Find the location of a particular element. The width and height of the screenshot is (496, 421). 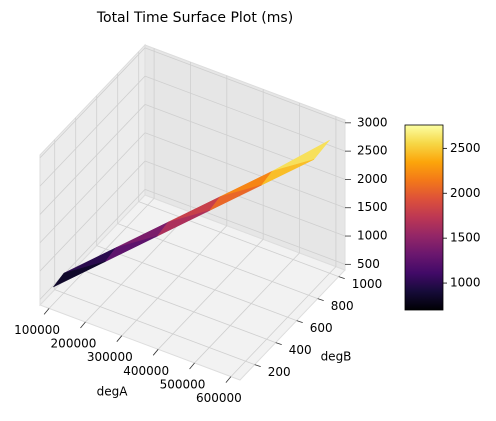

z-tick-label: 500 is located at coordinates (368, 264).